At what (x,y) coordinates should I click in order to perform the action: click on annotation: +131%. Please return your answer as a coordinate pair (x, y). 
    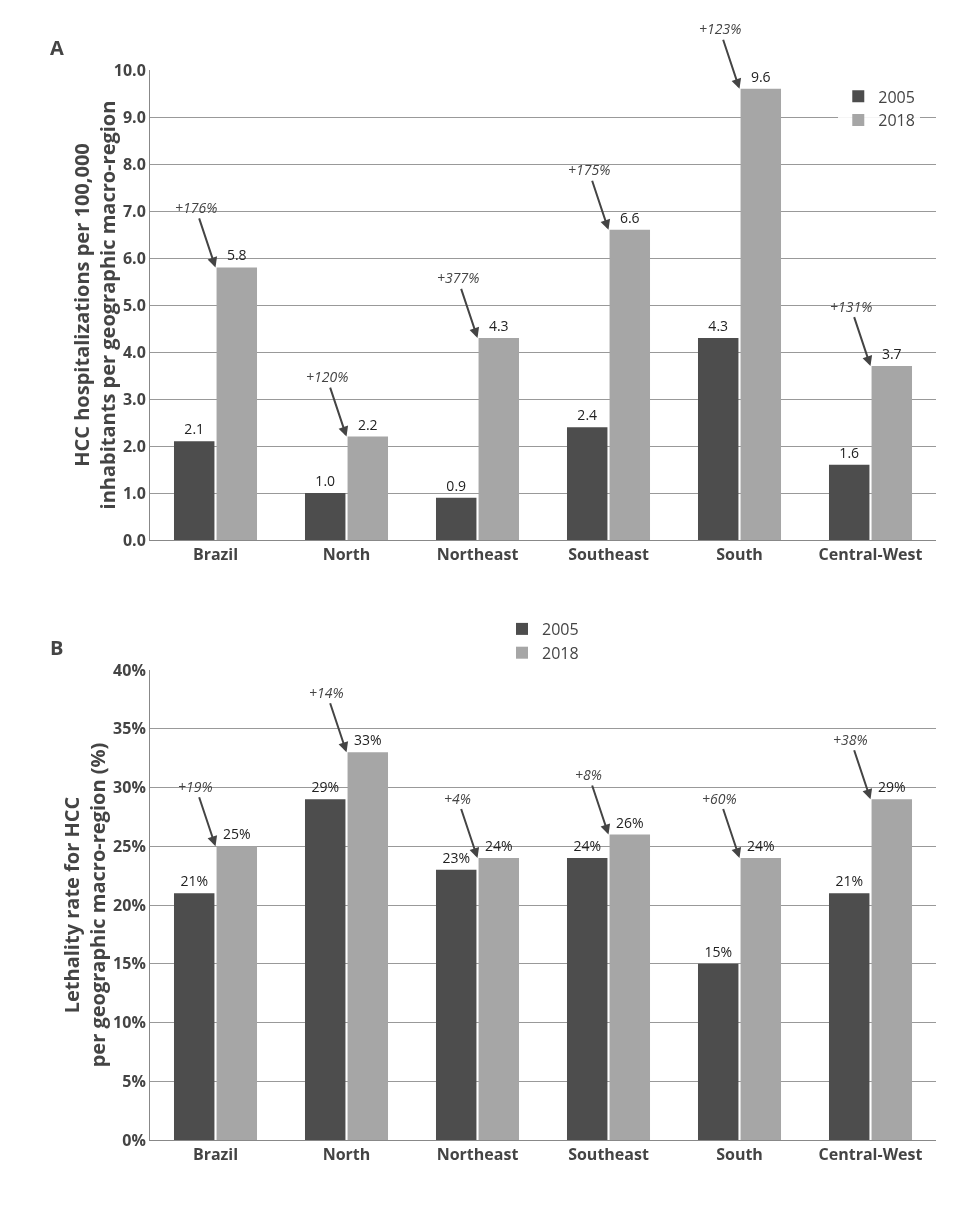
    Looking at the image, I should click on (851, 306).